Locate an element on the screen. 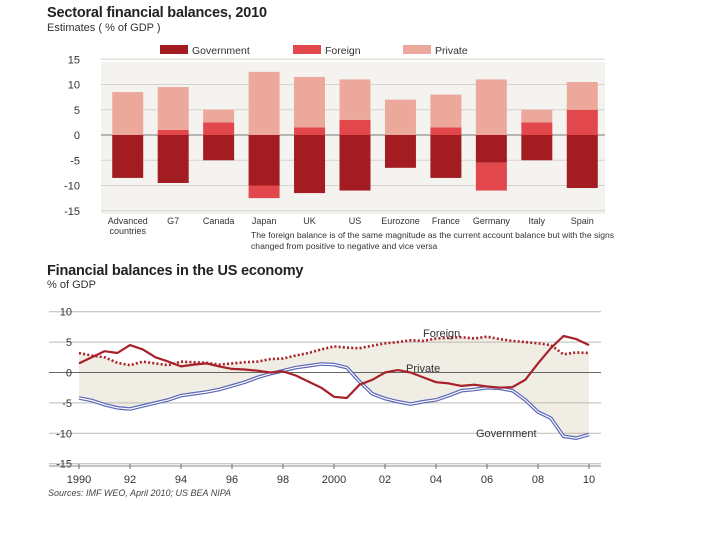 This screenshot has width=720, height=540. bar-g7-government is located at coordinates (173, 159).